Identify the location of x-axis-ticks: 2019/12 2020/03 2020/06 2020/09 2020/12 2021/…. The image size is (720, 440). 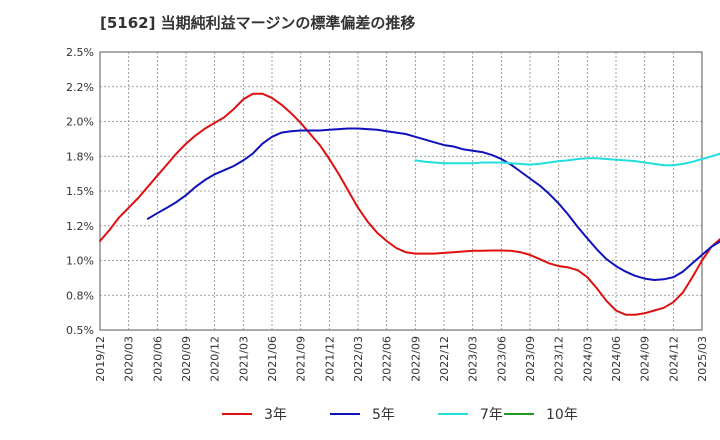
(401, 359).